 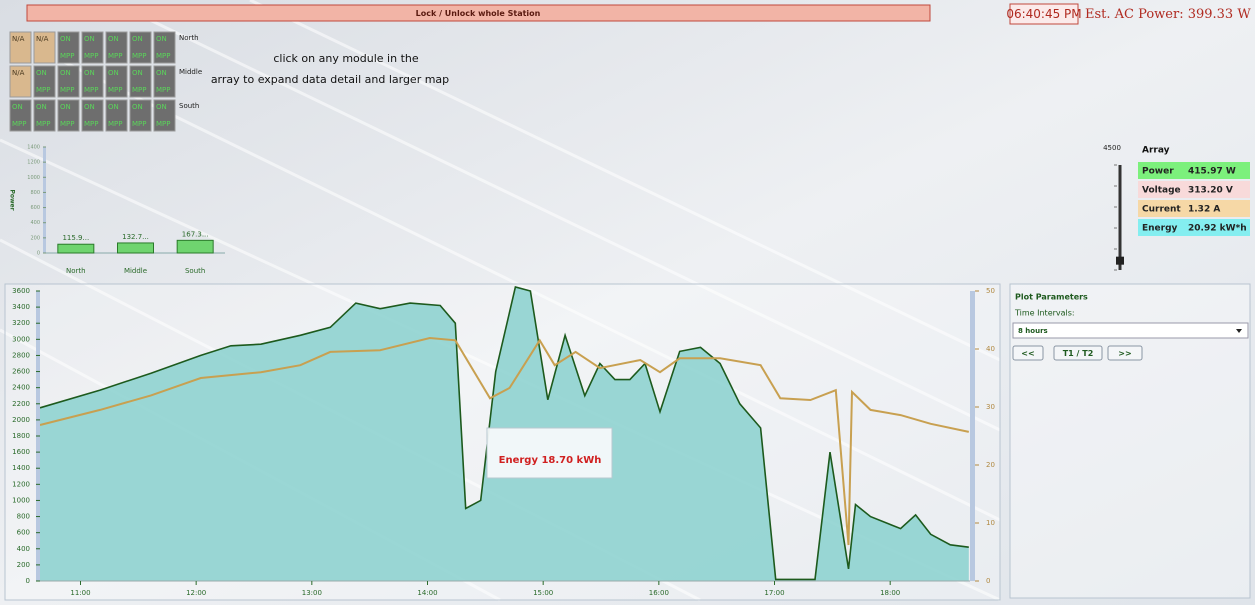 I want to click on instruction: click on any module in the, so click(x=346, y=58).